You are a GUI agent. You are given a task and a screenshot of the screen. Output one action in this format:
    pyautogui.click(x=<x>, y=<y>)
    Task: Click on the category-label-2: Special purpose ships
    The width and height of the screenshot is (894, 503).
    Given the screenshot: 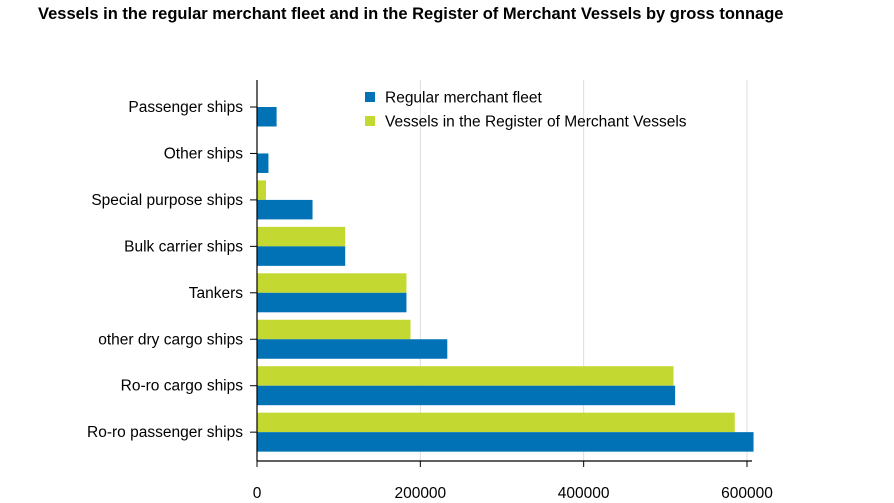 What is the action you would take?
    pyautogui.click(x=167, y=200)
    